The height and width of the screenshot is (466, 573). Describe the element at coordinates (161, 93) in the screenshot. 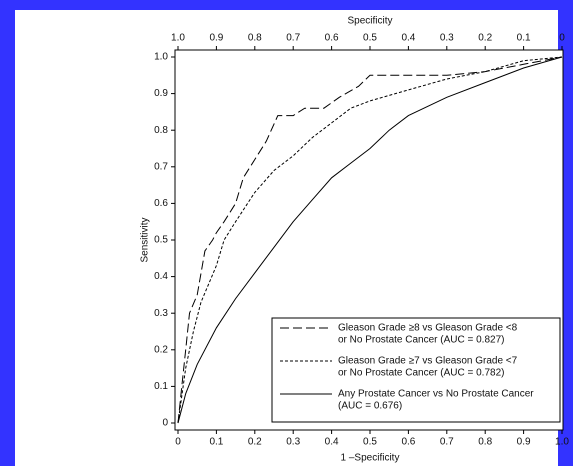

I see `y-tick-label: 0.9` at that location.